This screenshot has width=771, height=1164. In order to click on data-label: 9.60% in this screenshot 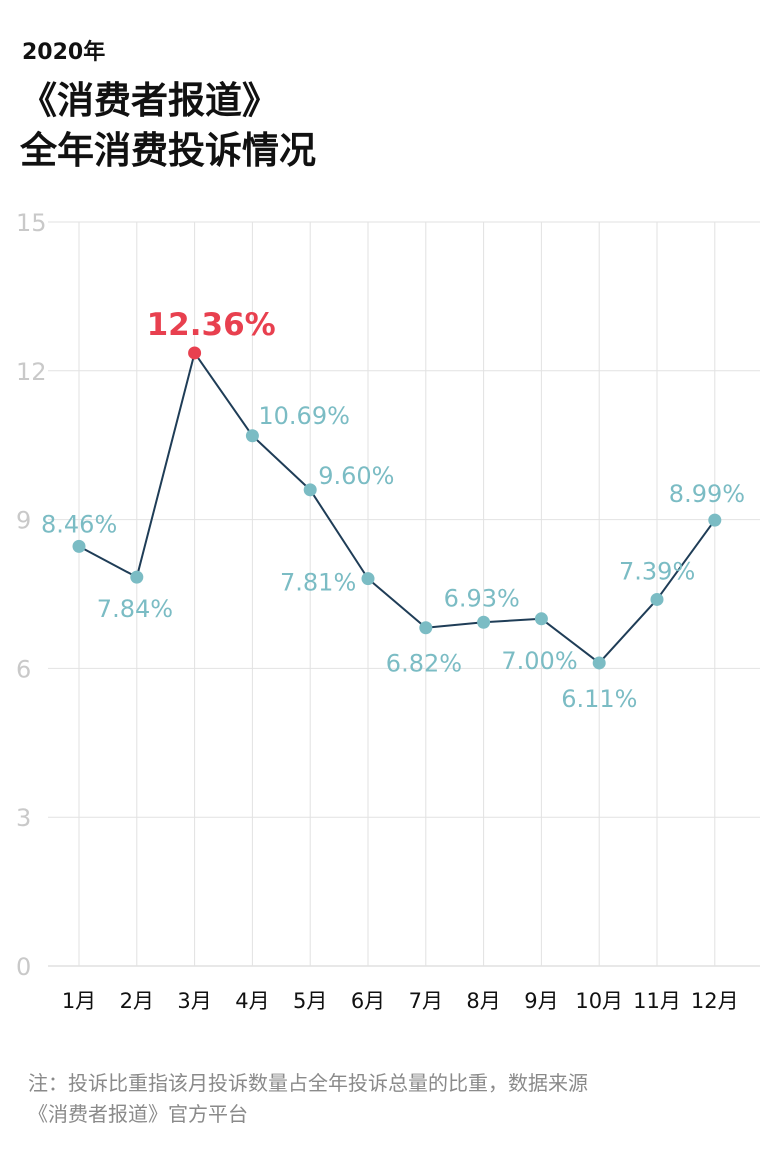, I will do `click(356, 476)`.